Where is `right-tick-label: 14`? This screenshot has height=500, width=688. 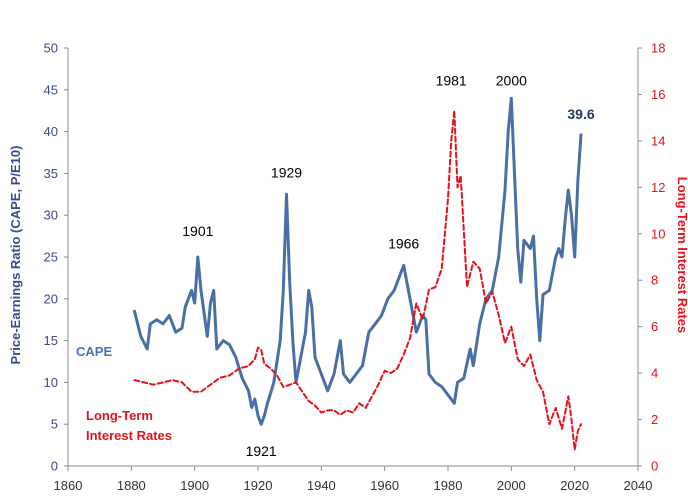
right-tick-label: 14 is located at coordinates (658, 140).